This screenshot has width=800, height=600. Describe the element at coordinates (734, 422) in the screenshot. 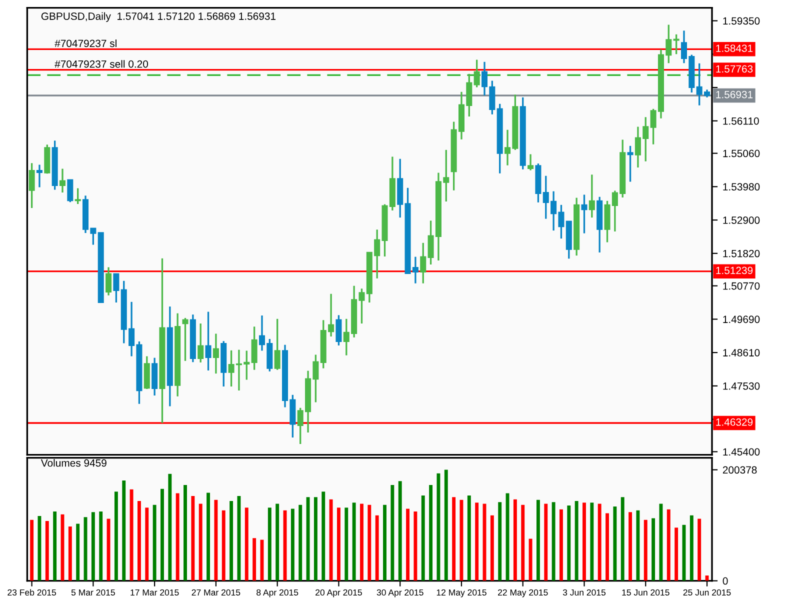

I see `ref-line-label: 1.46329` at that location.